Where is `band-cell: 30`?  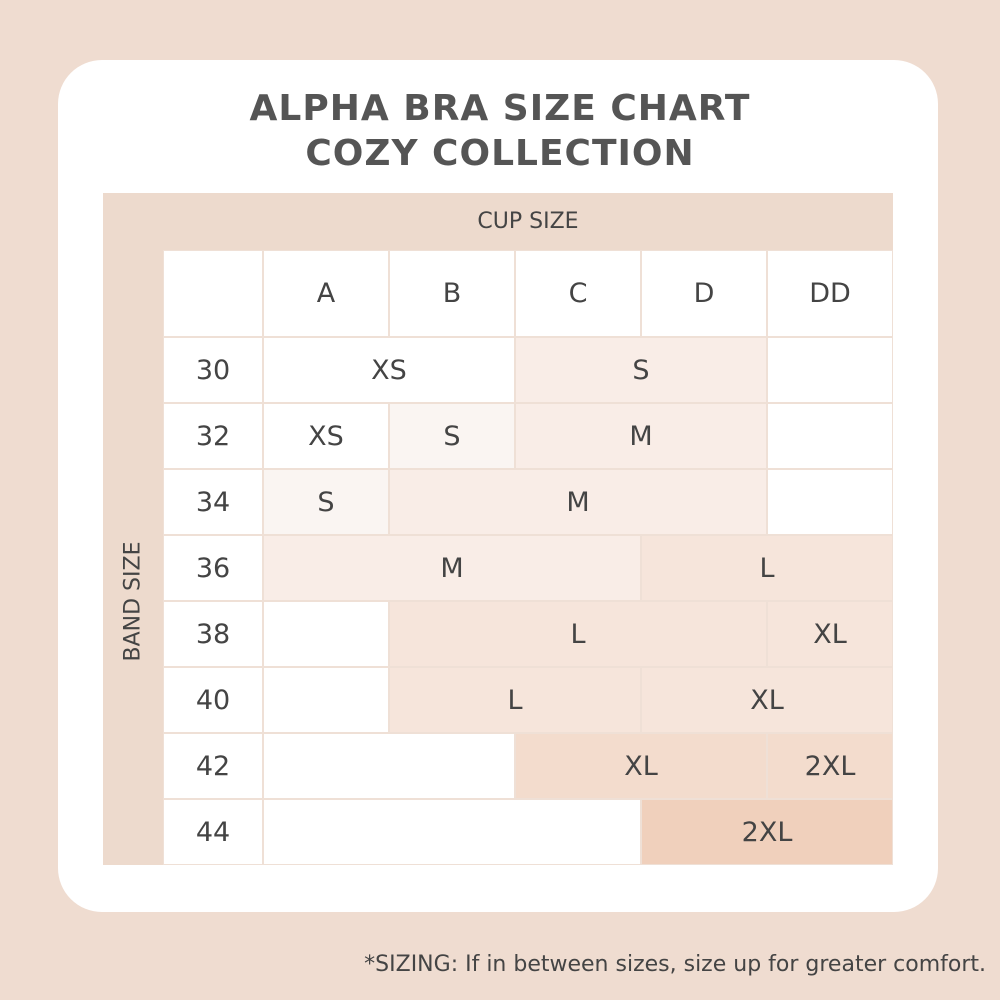 band-cell: 30 is located at coordinates (213, 370).